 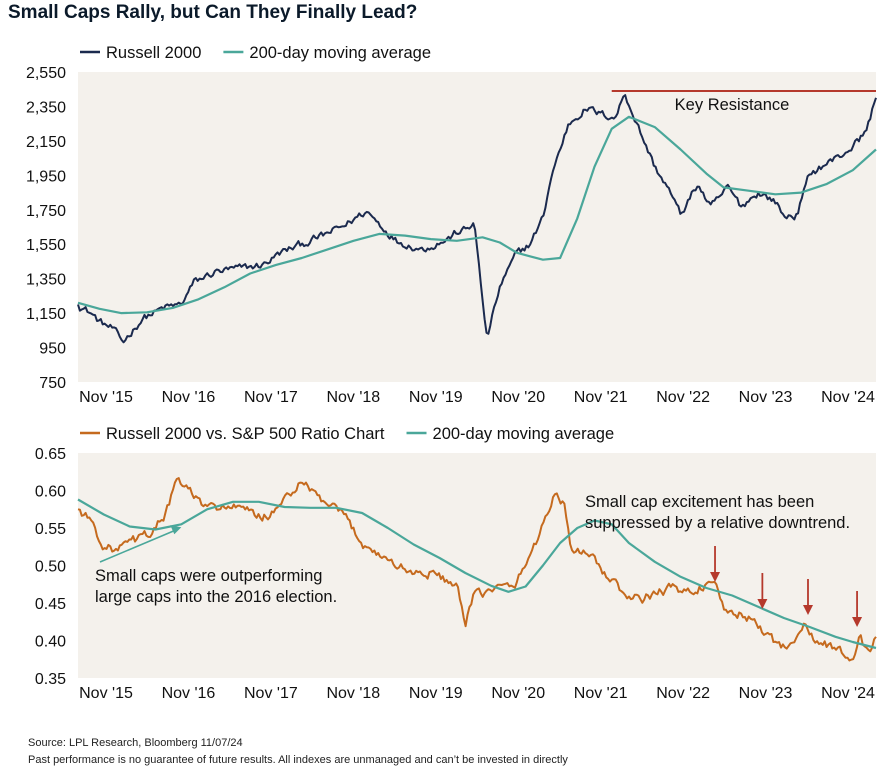 What do you see at coordinates (137, 546) in the screenshot?
I see `outperforming-arrow-shaft` at bounding box center [137, 546].